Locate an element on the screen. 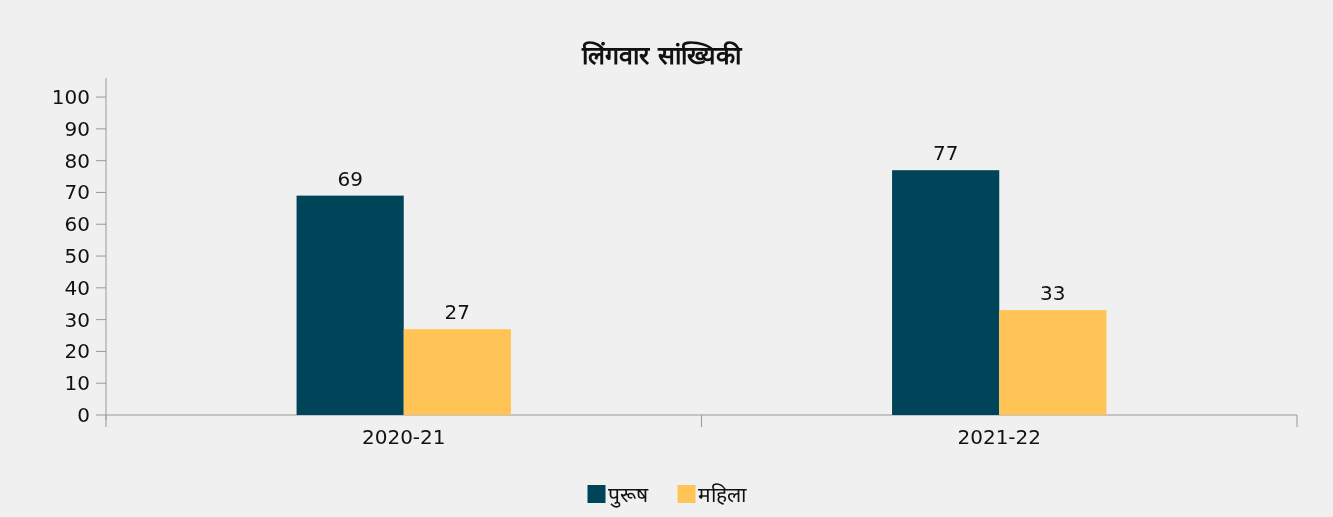 This screenshot has width=1333, height=517. data-label: 77 is located at coordinates (945, 153).